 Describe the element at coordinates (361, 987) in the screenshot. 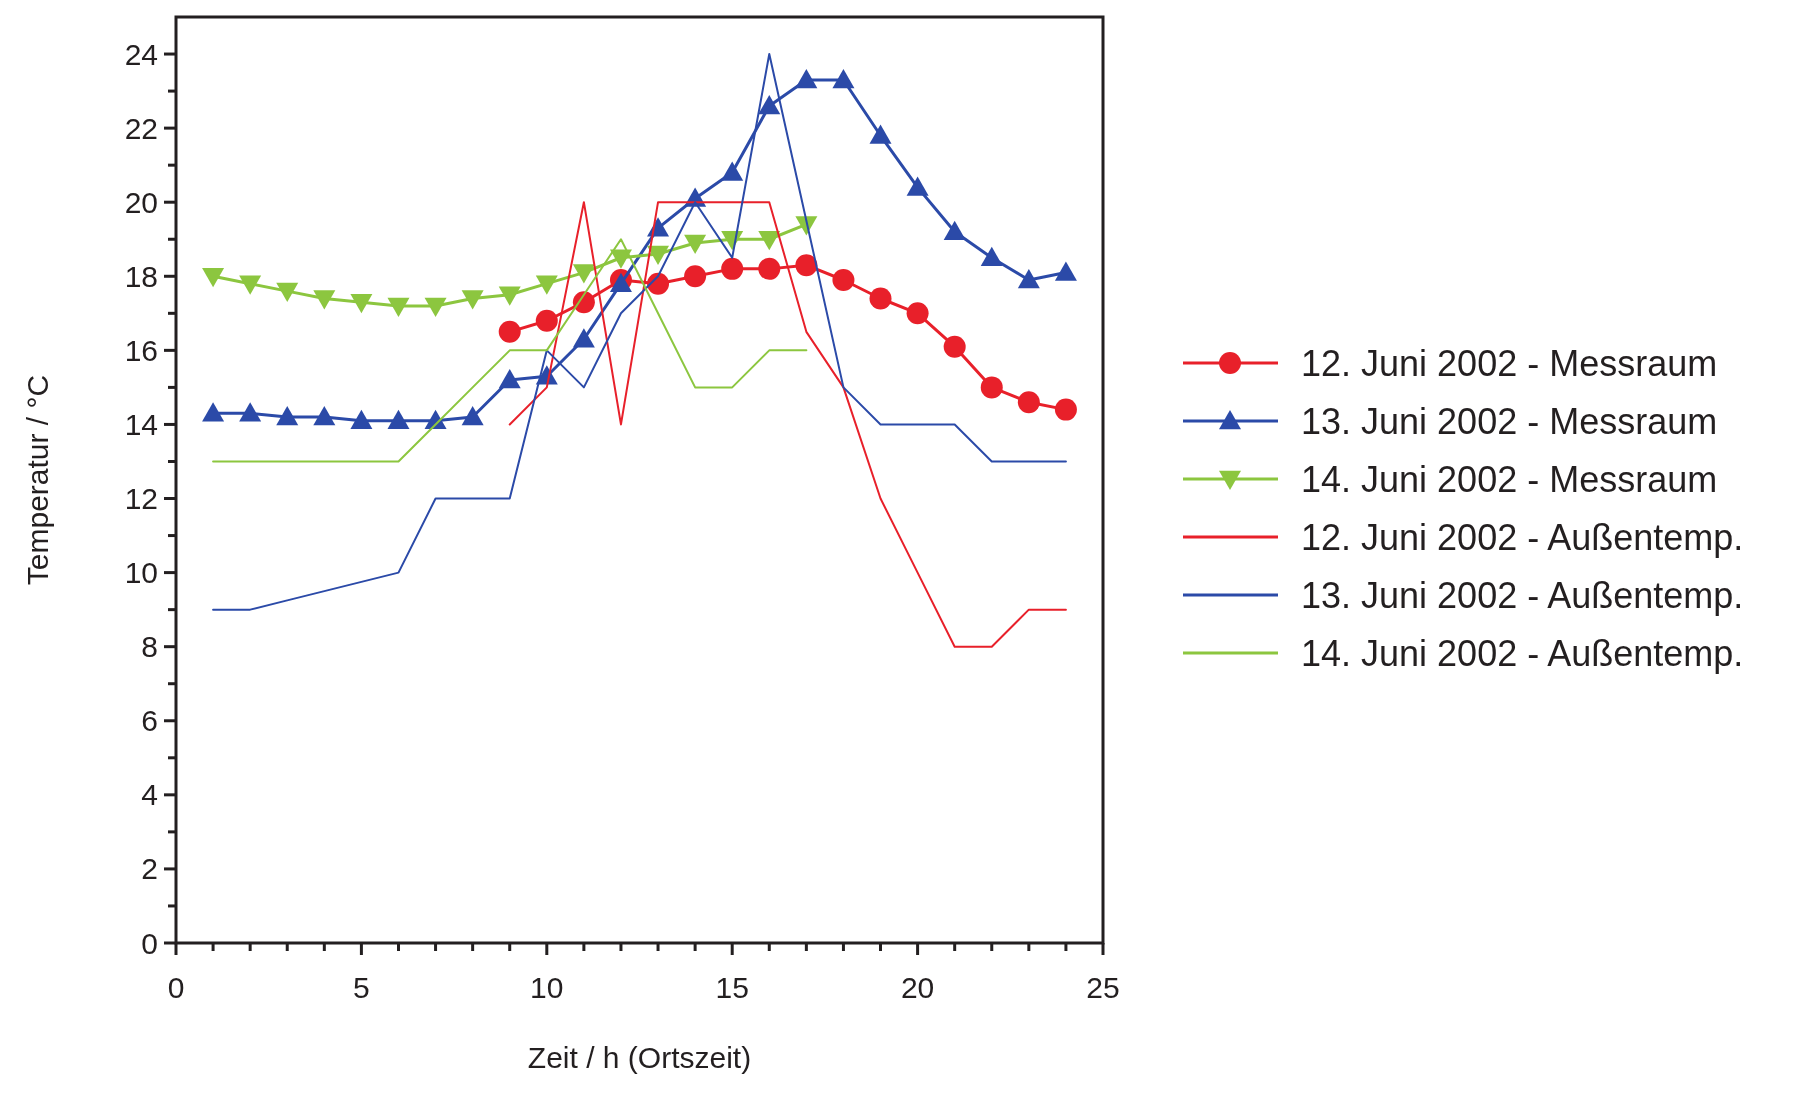

I see `x-tick-label: 5` at that location.